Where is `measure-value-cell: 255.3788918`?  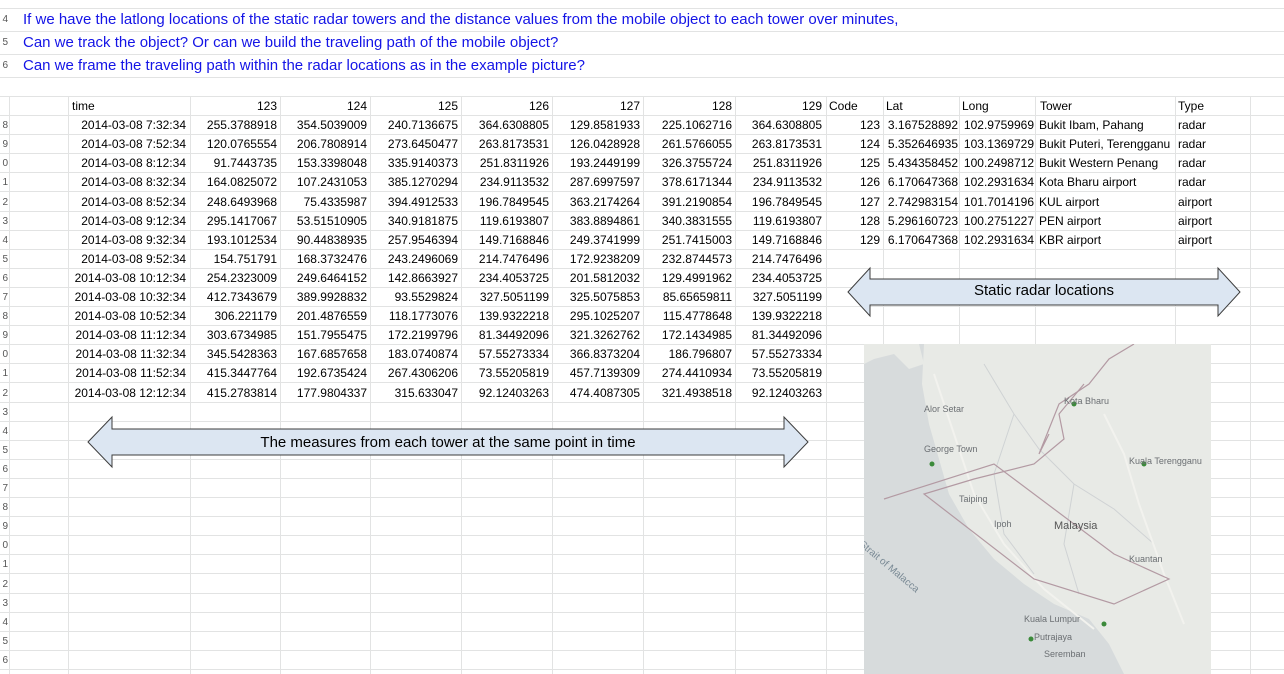 measure-value-cell: 255.3788918 is located at coordinates (241, 125).